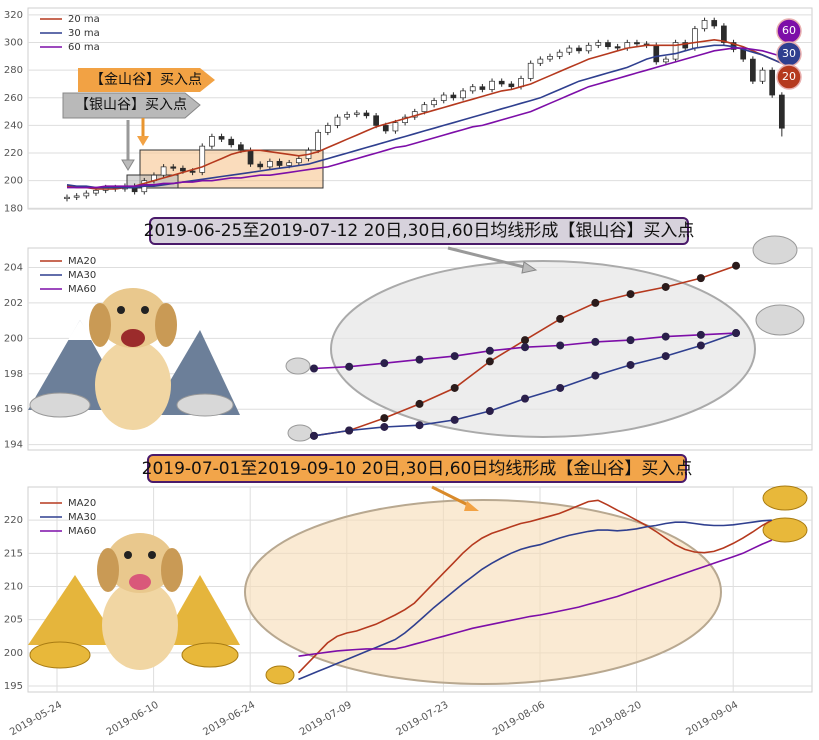 Image resolution: width=819 pixels, height=740 pixels. I want to click on snow, so click(80, 330).